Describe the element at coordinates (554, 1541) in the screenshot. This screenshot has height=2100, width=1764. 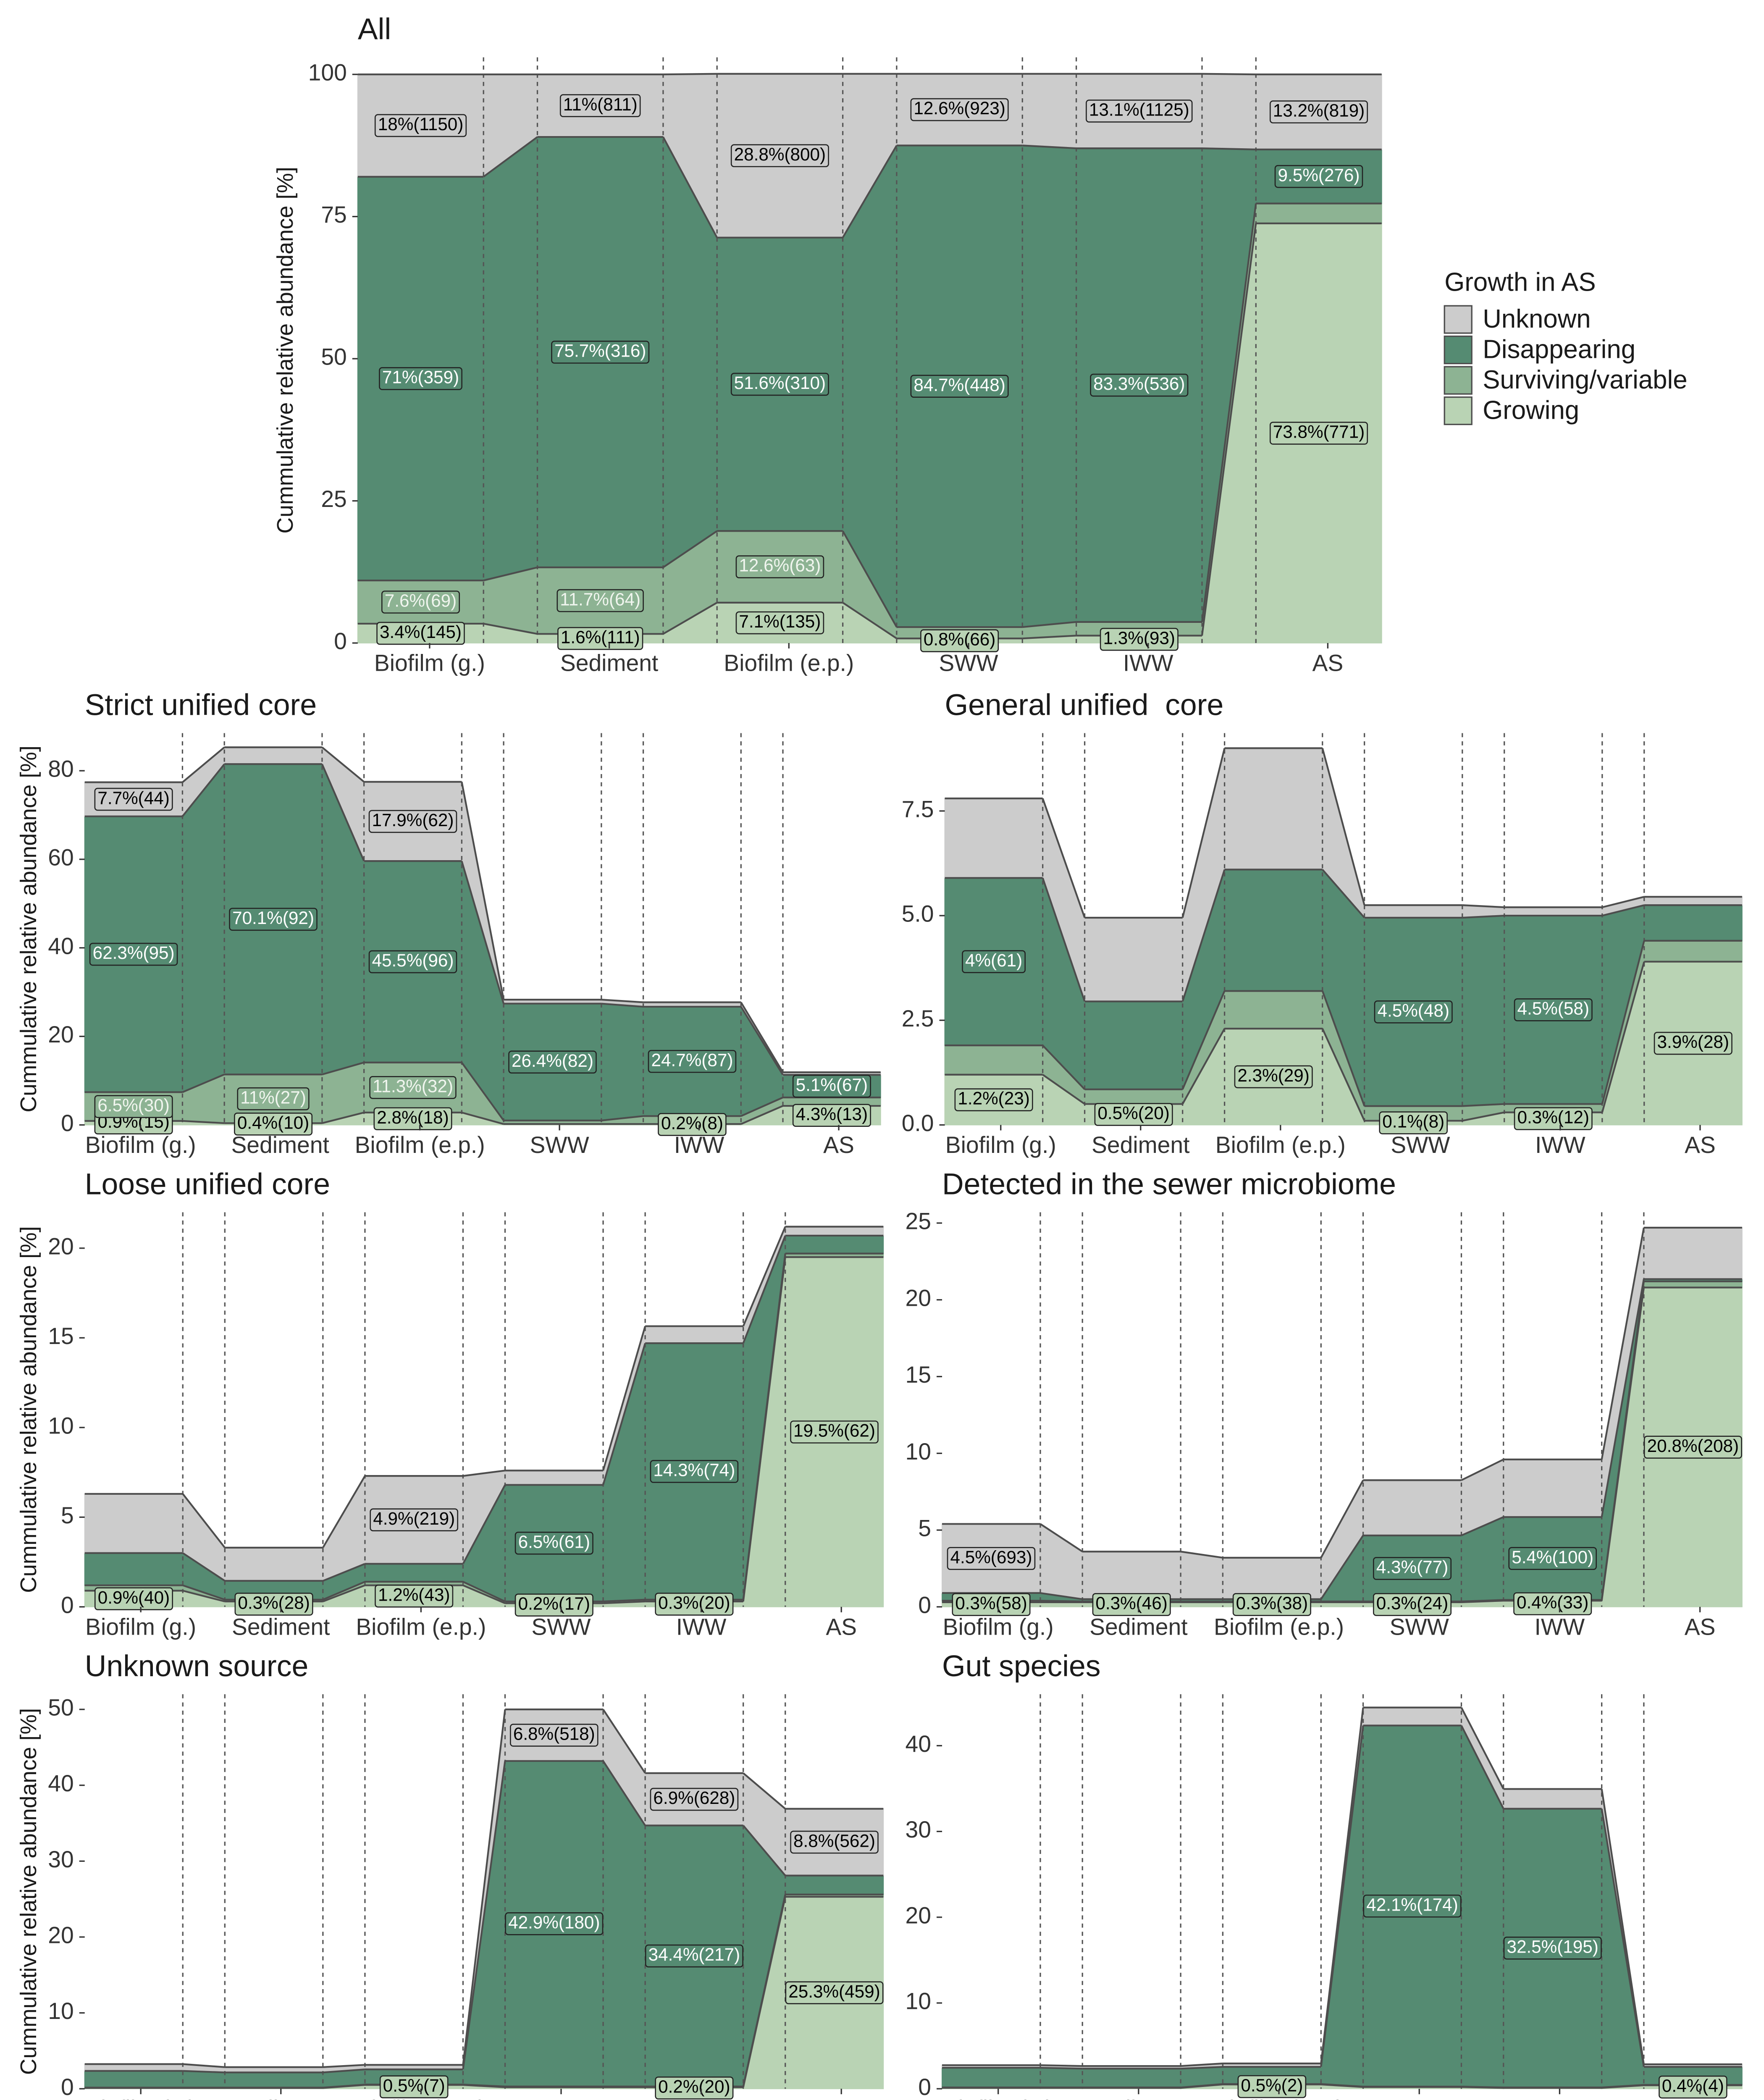
I see `value-label: 6.5%(61)` at that location.